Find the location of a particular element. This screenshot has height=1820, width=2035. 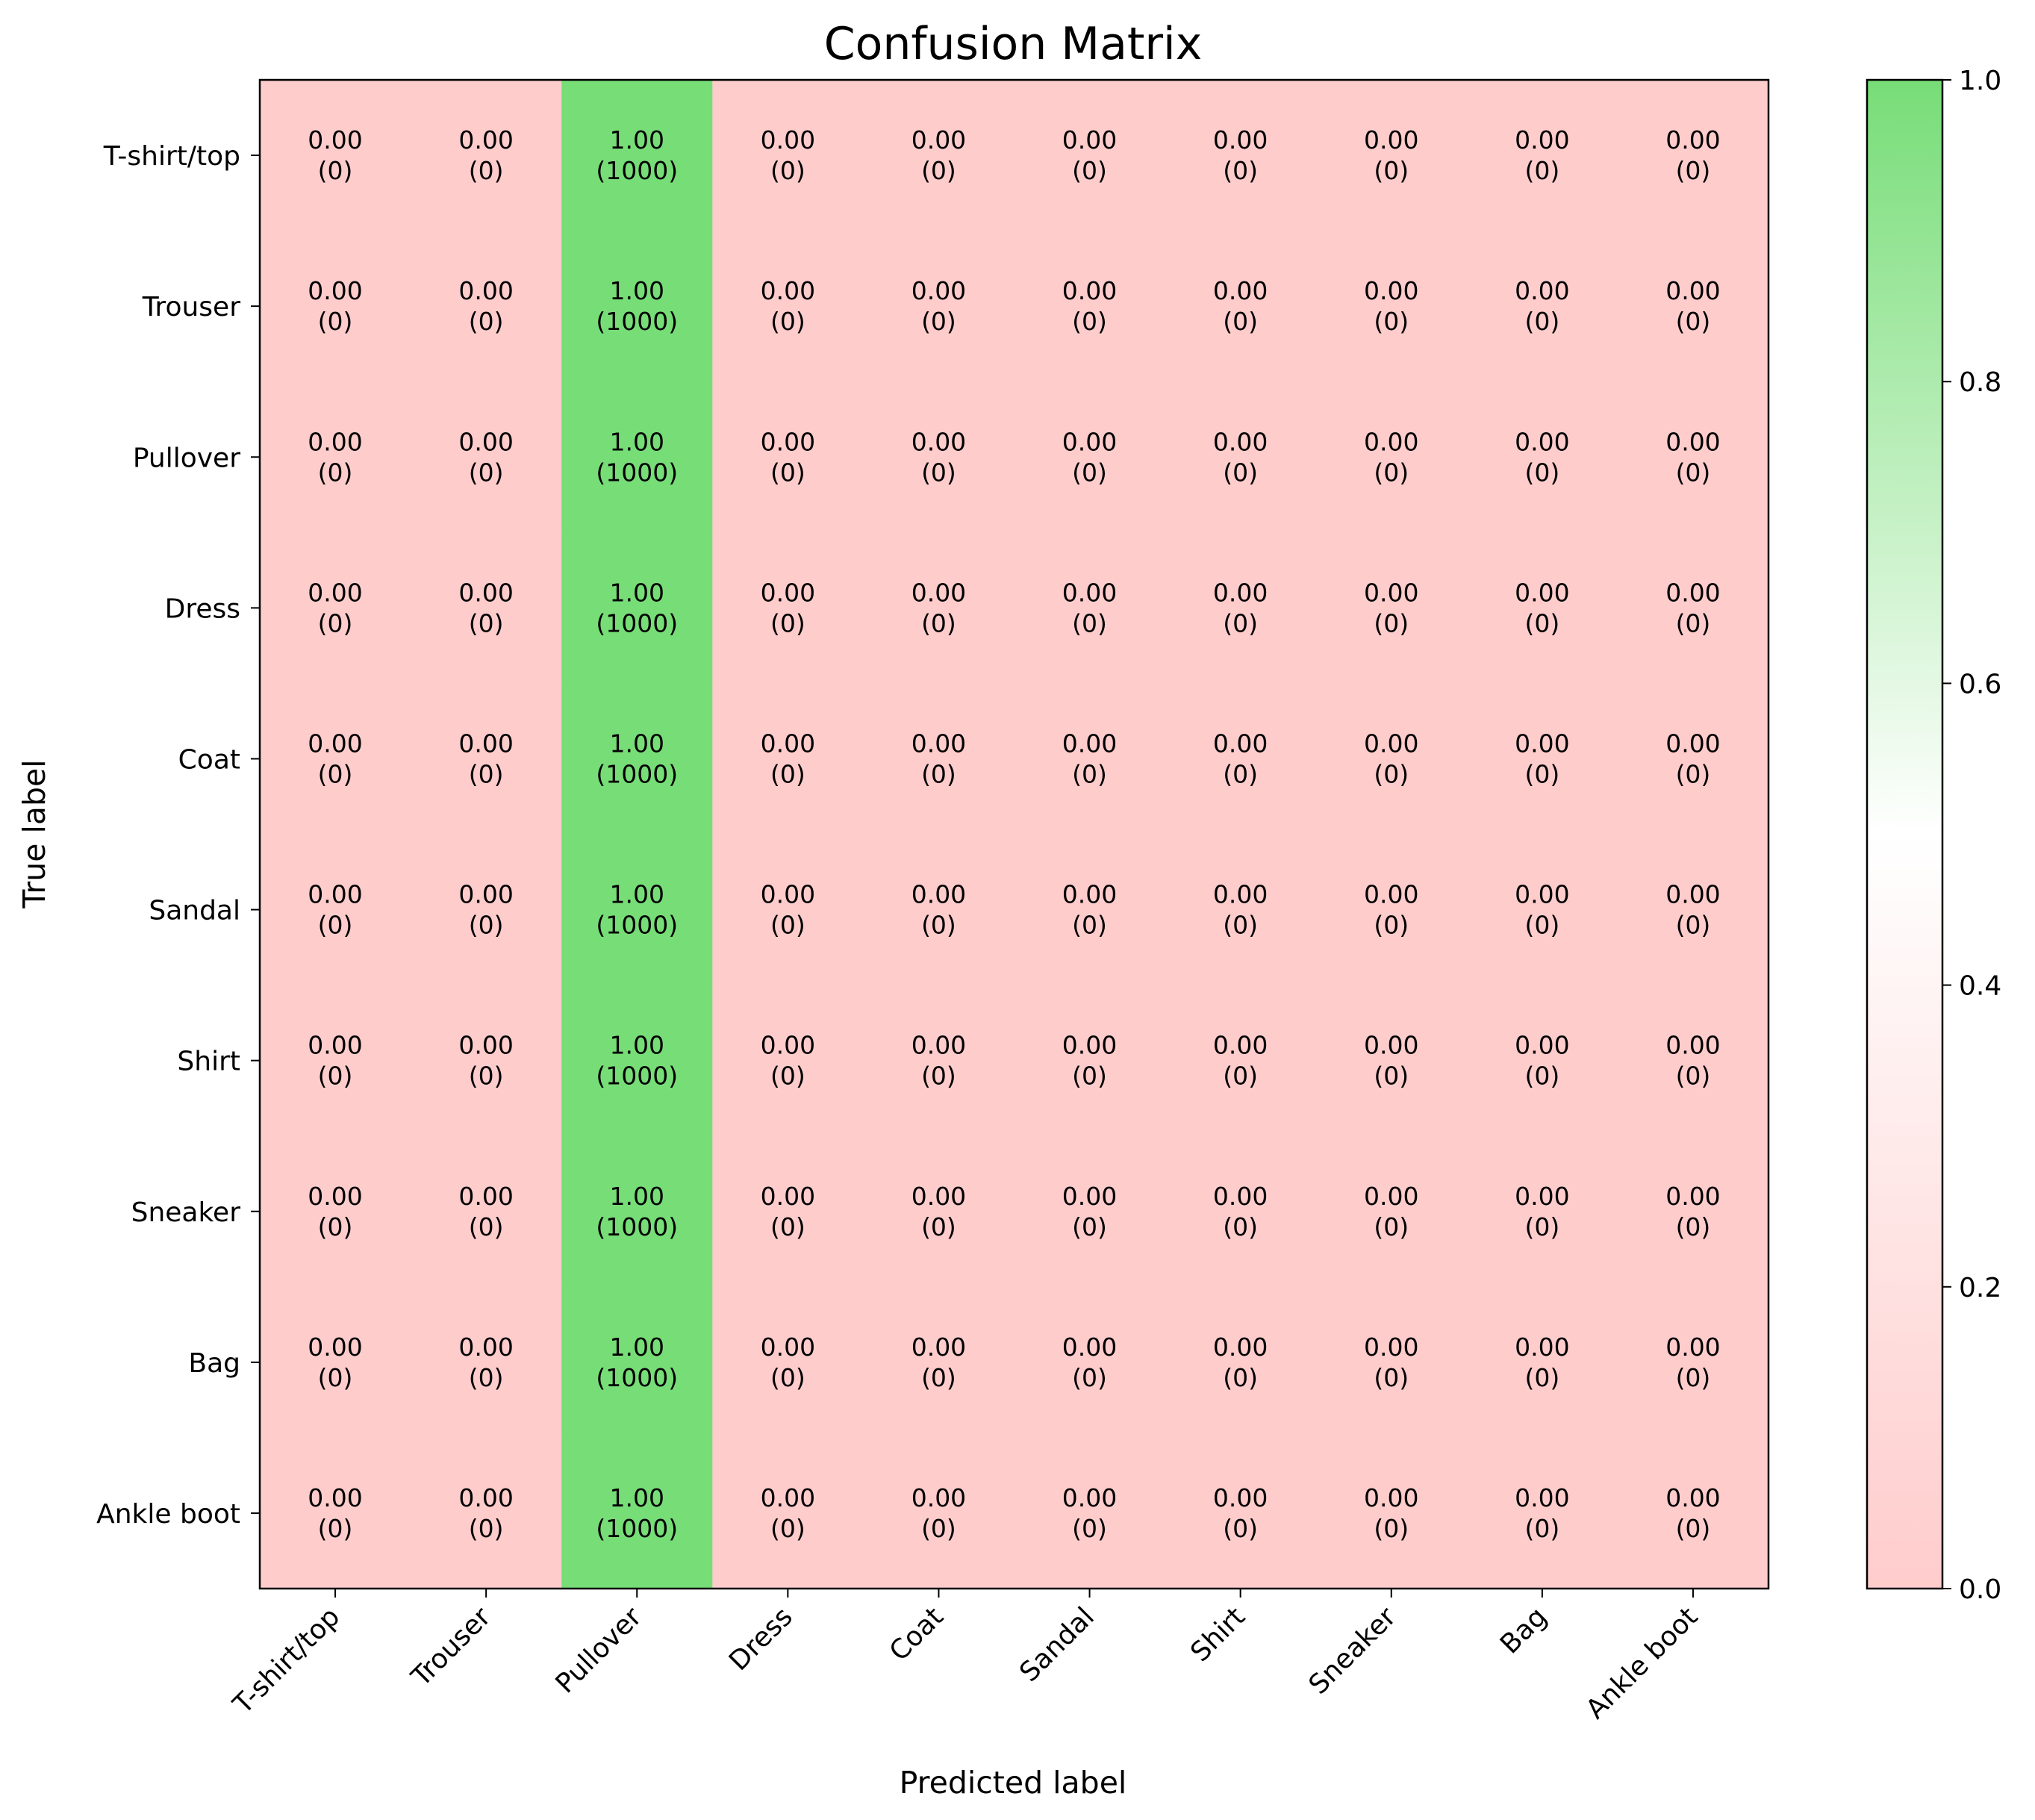

y-tick-label: Shirt is located at coordinates (208, 1062).